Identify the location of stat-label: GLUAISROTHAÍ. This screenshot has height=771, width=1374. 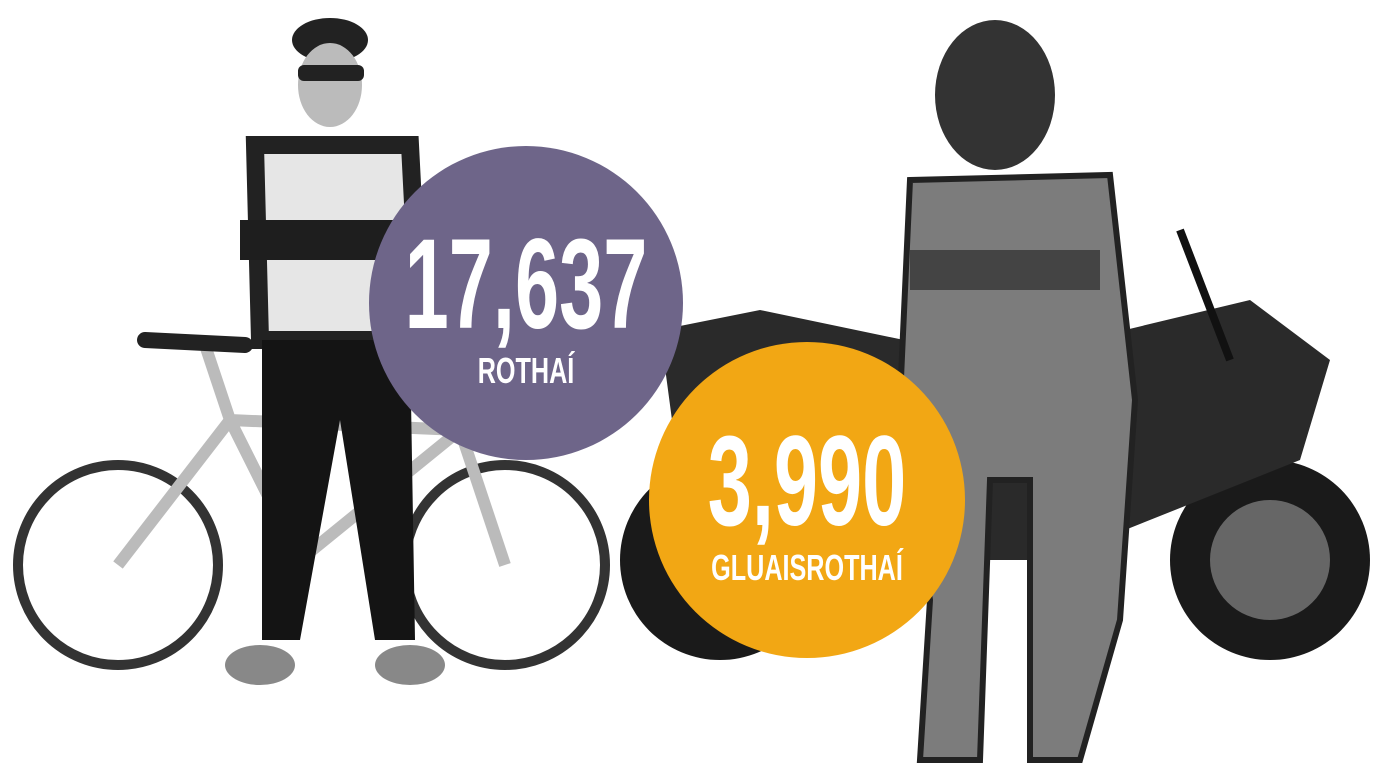
(807, 568).